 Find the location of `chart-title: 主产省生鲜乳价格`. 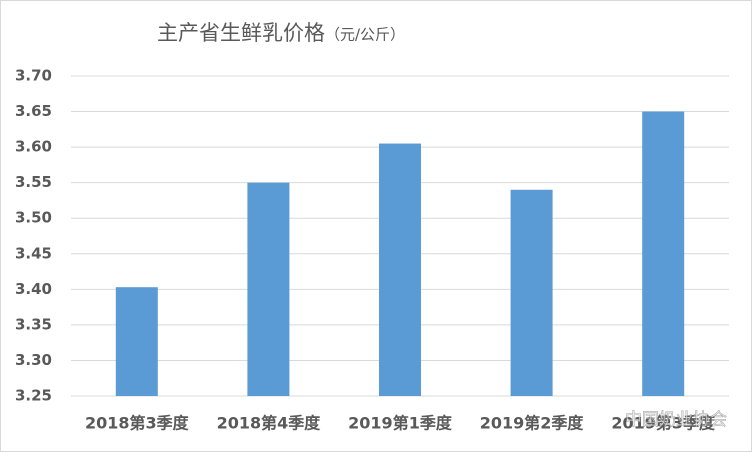

chart-title: 主产省生鲜乳价格 is located at coordinates (241, 33).